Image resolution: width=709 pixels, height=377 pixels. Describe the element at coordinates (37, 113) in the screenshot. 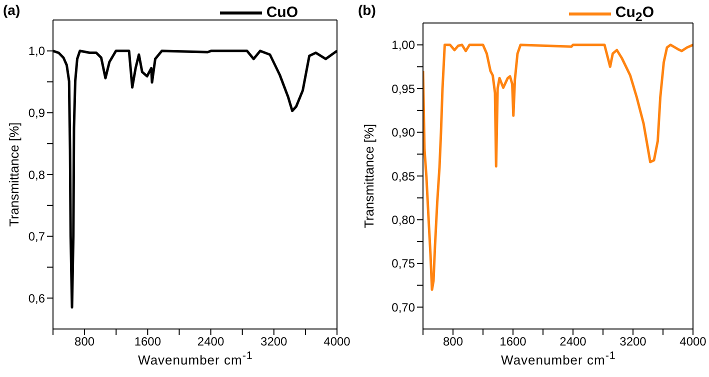

I see `y-tick-label: 0,9` at that location.